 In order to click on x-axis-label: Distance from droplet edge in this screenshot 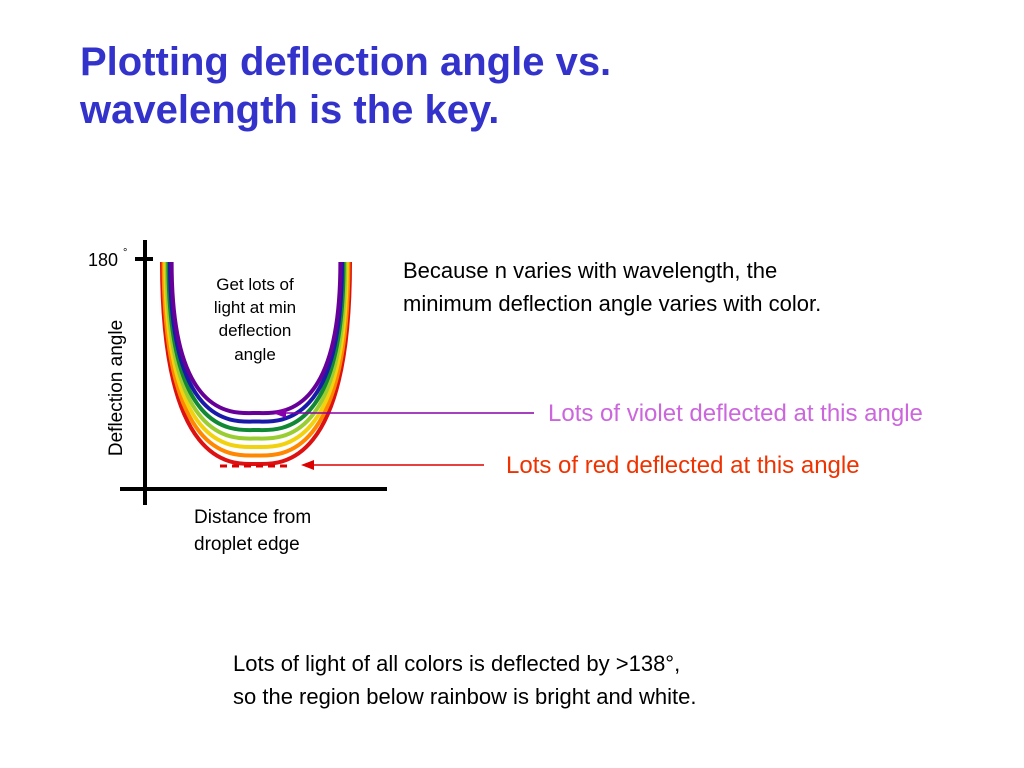, I will do `click(252, 531)`.